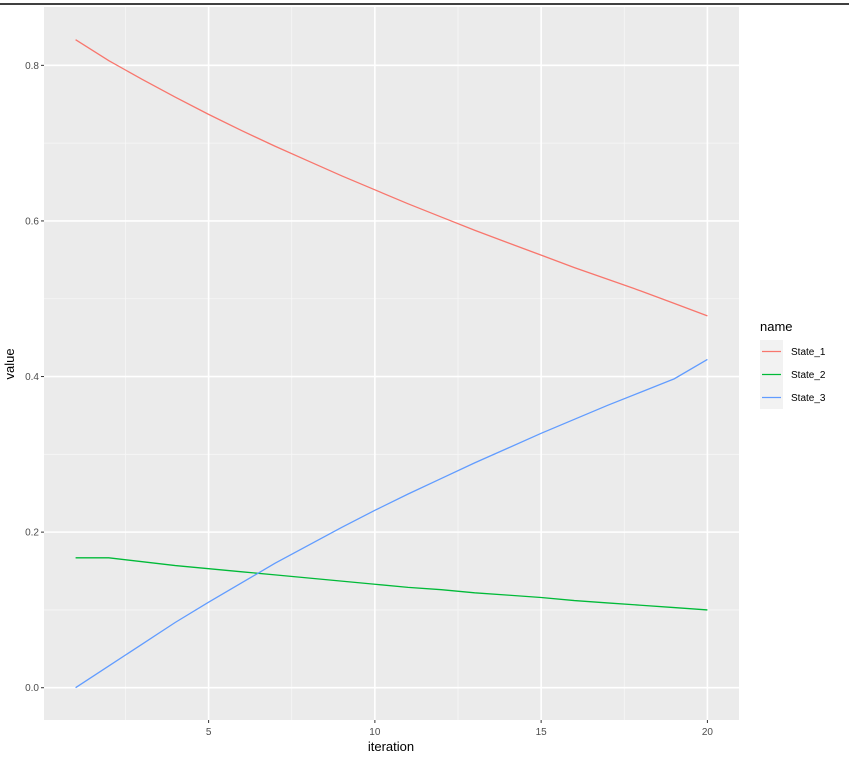 The image size is (849, 762). I want to click on legend-label-state-2: State_2, so click(808, 375).